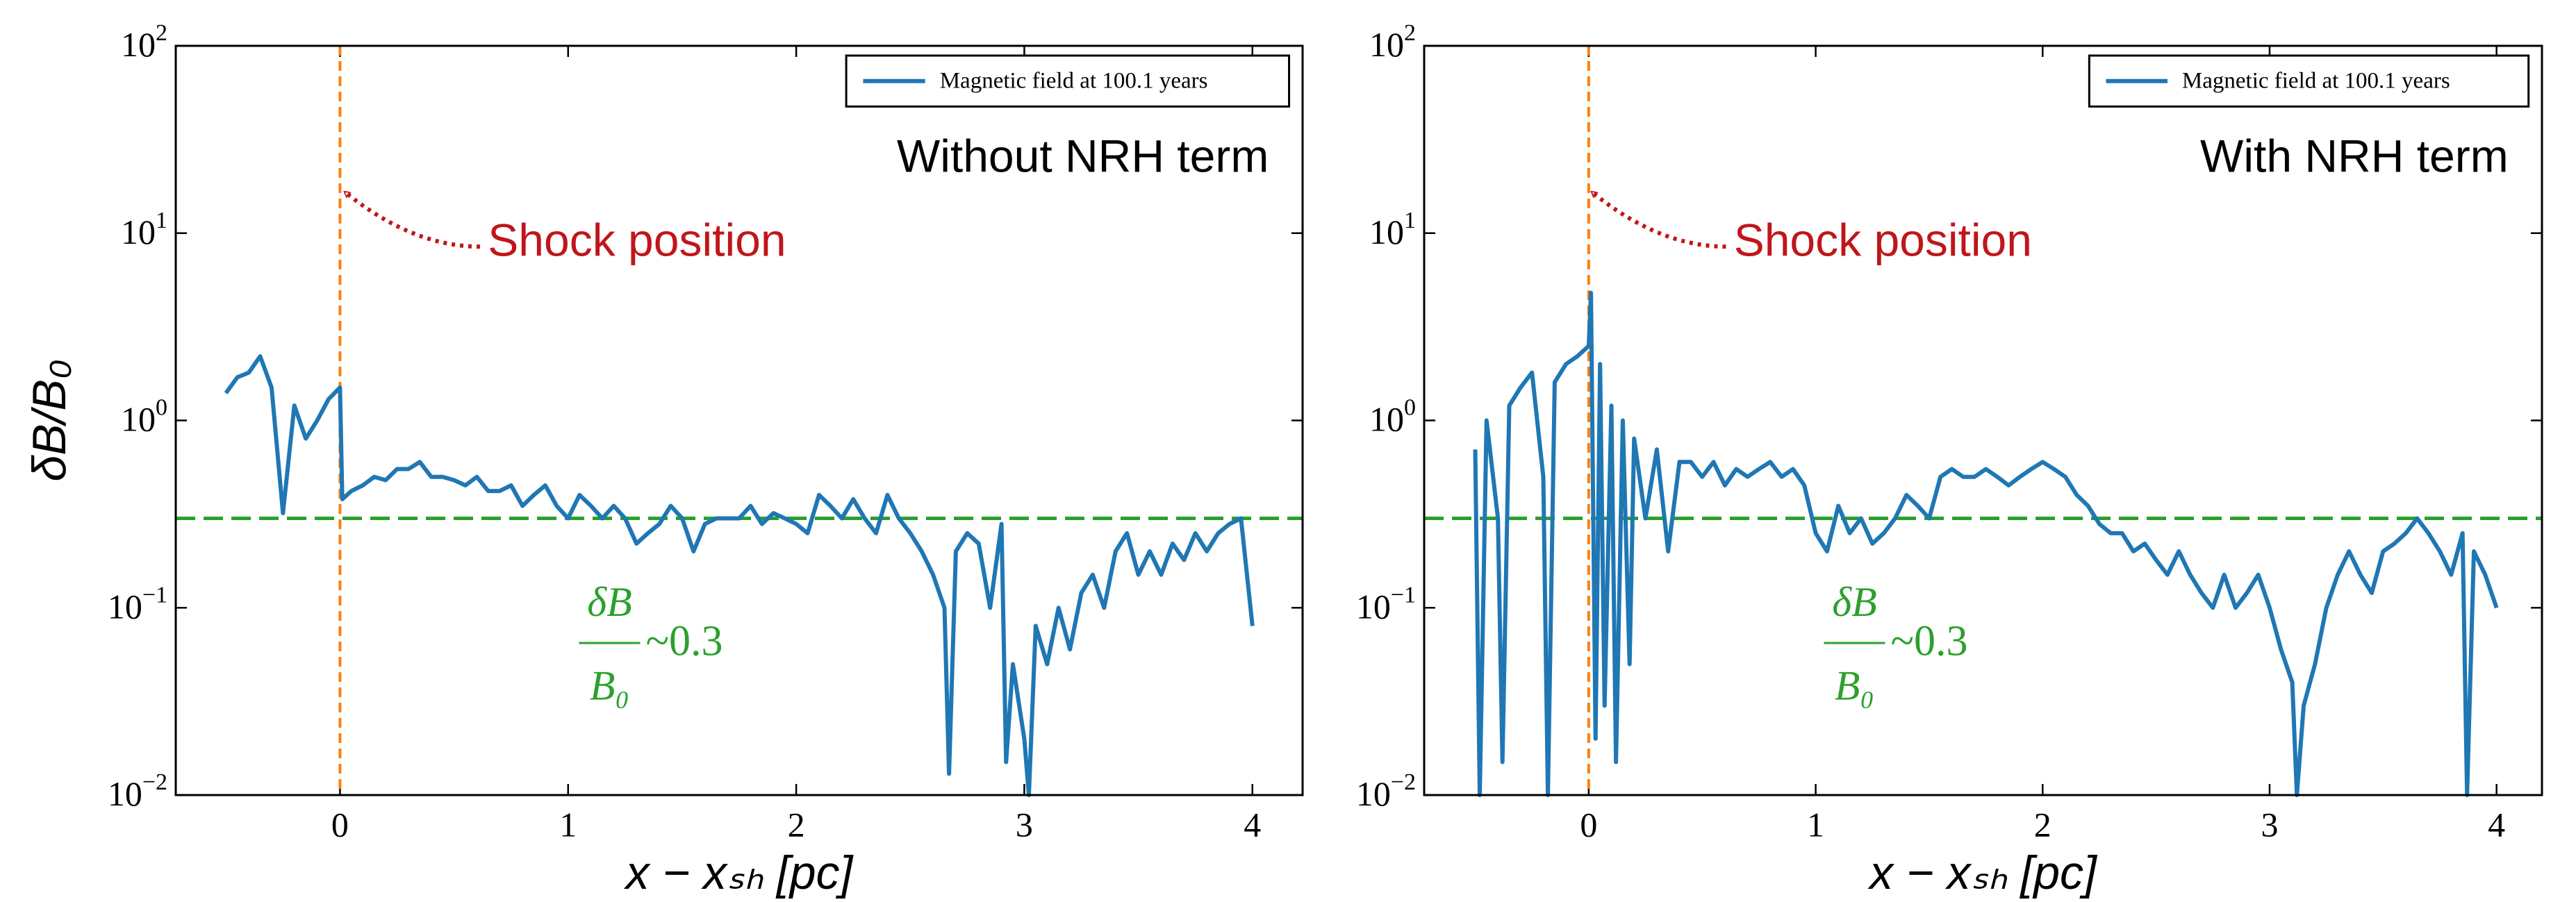 The height and width of the screenshot is (902, 2576). Describe the element at coordinates (2354, 155) in the screenshot. I see `panel-label: With NRH term` at that location.